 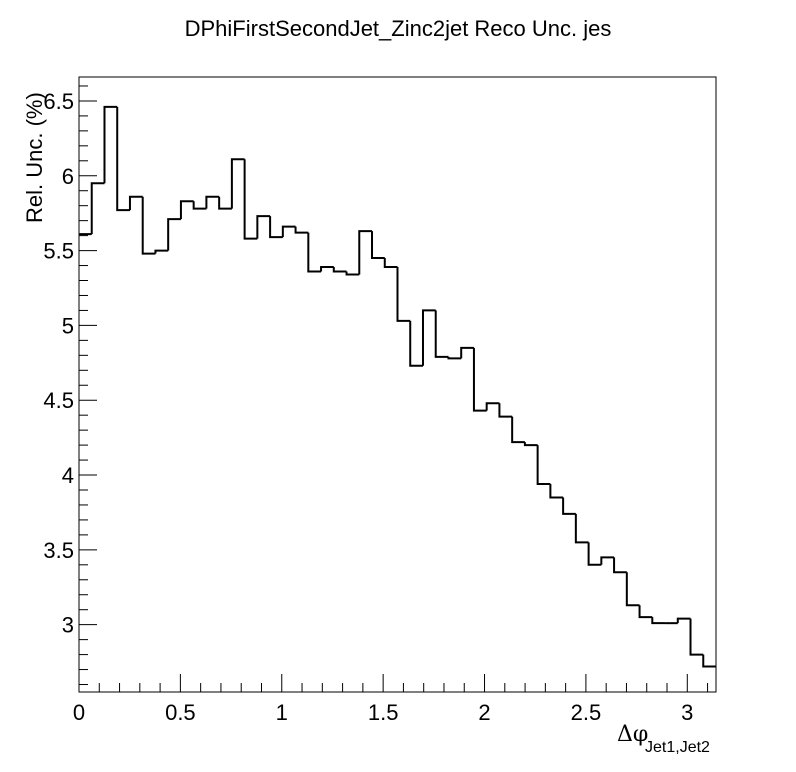 What do you see at coordinates (68, 625) in the screenshot?
I see `y-tick-label: 3` at bounding box center [68, 625].